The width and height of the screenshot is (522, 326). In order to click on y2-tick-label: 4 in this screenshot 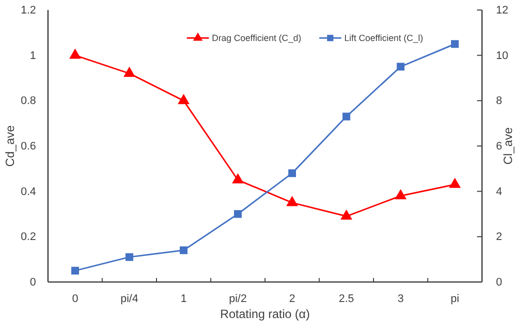, I will do `click(499, 192)`.